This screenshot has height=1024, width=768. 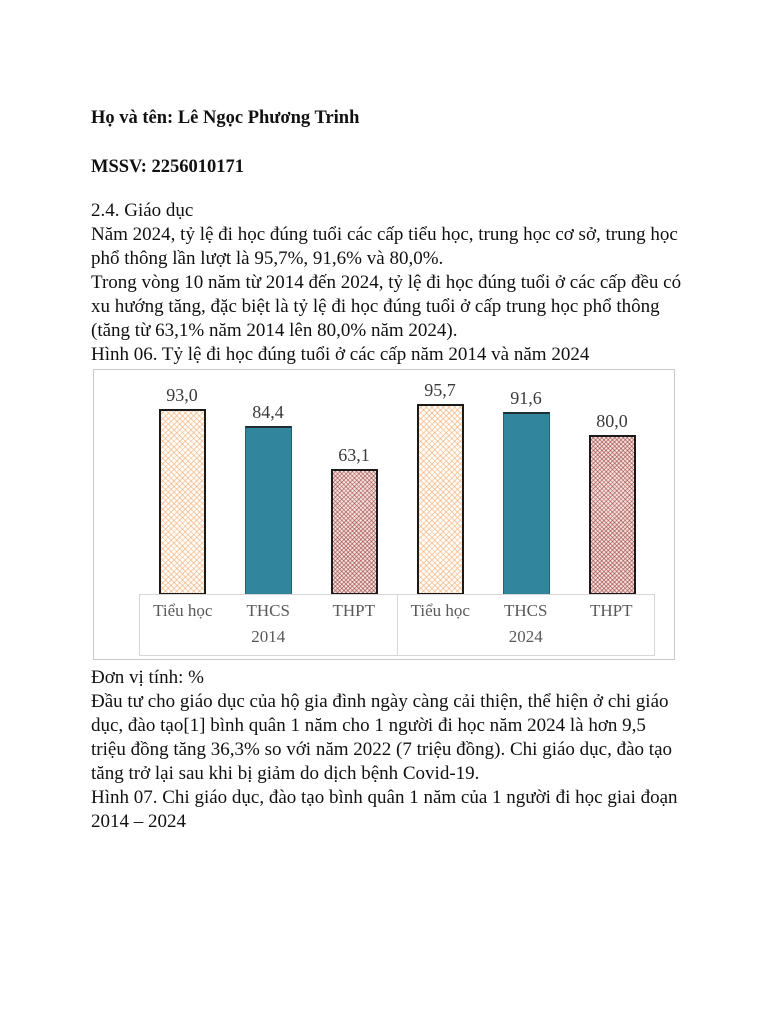 I want to click on bar-2014-THPT, so click(x=354, y=531).